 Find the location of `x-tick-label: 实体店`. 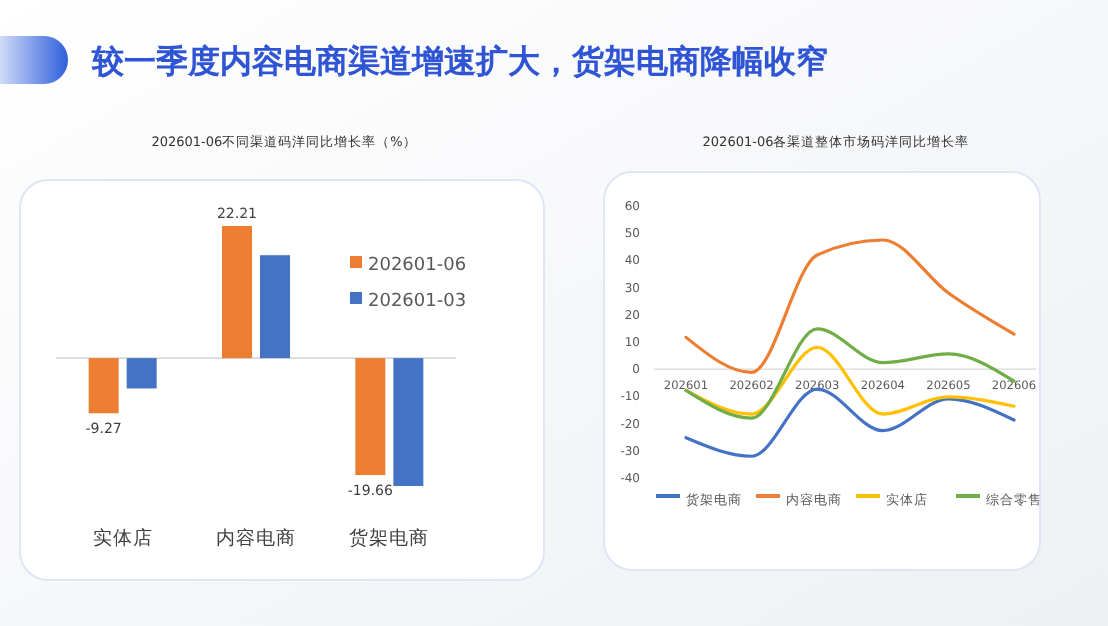

x-tick-label: 实体店 is located at coordinates (122, 538).